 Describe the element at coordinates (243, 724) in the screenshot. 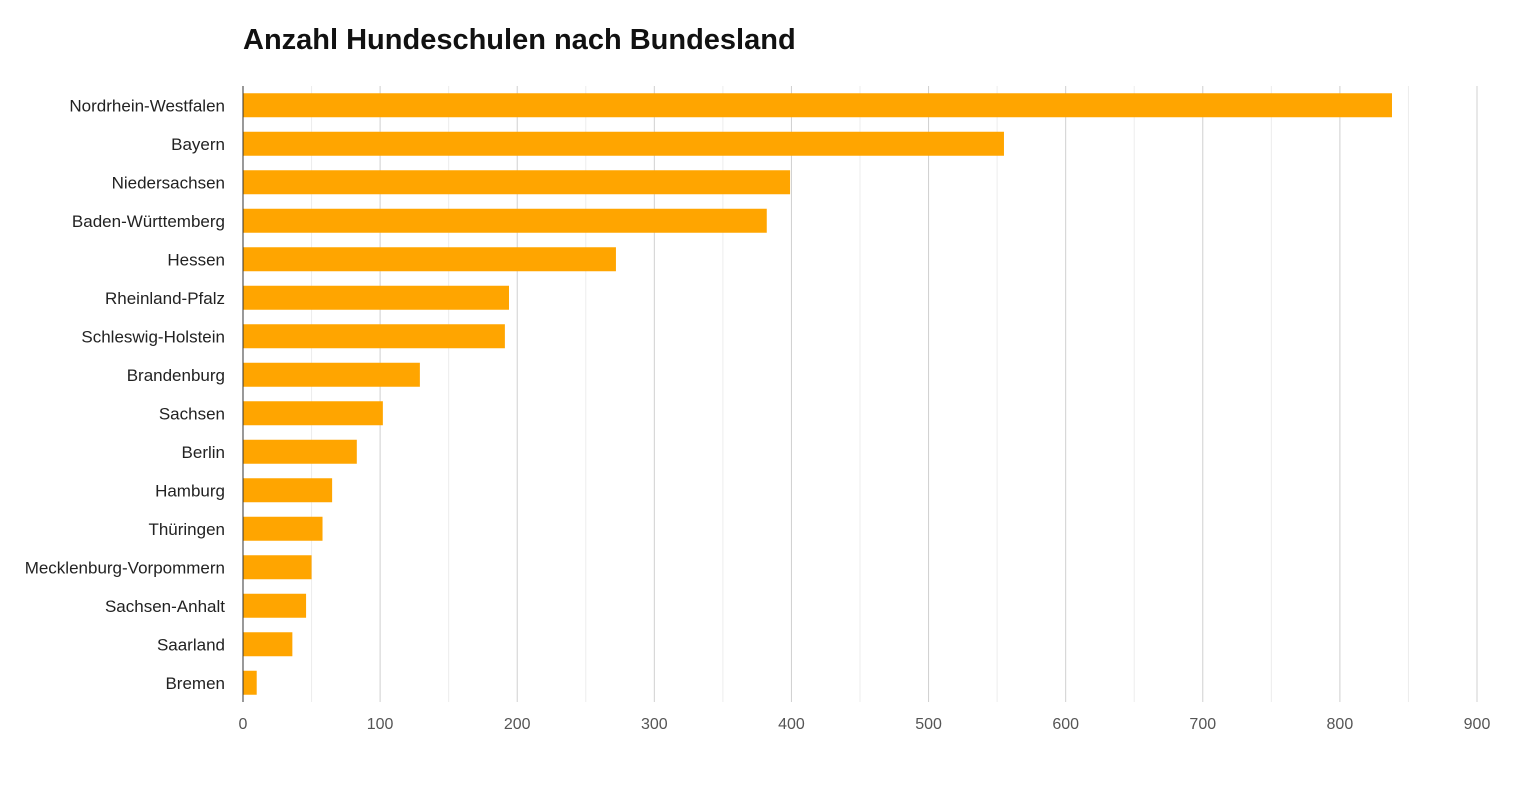

I see `x-tick-label: 0` at that location.